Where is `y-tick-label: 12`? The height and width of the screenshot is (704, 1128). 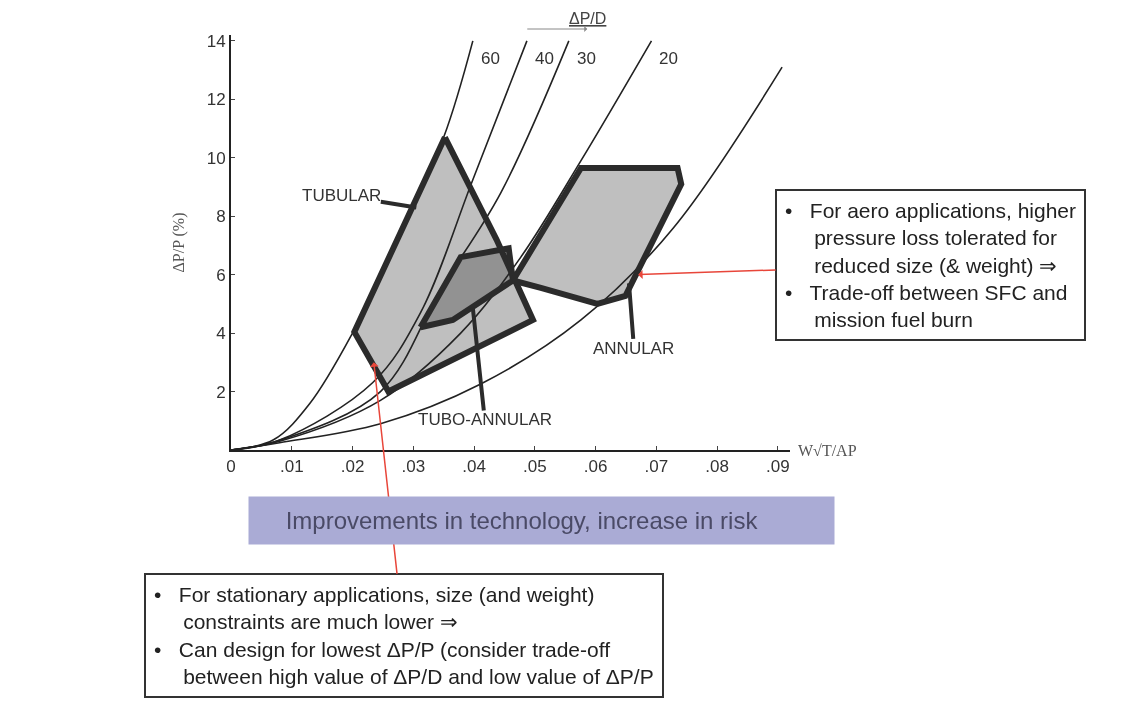
y-tick-label: 12 is located at coordinates (216, 100).